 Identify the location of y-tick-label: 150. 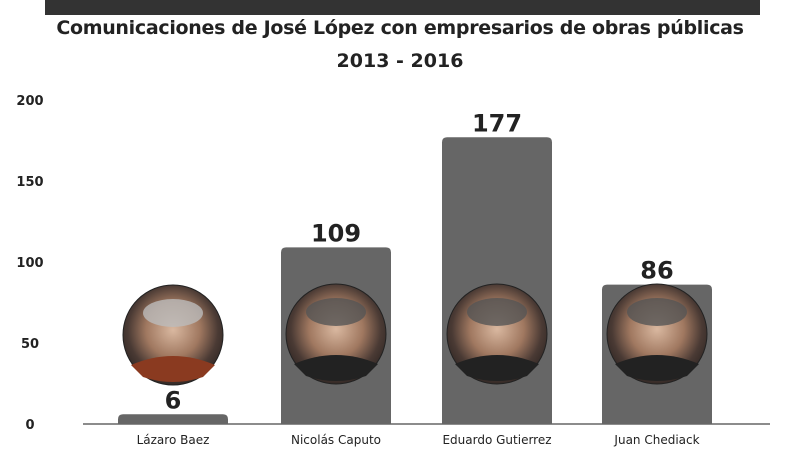
(29, 182).